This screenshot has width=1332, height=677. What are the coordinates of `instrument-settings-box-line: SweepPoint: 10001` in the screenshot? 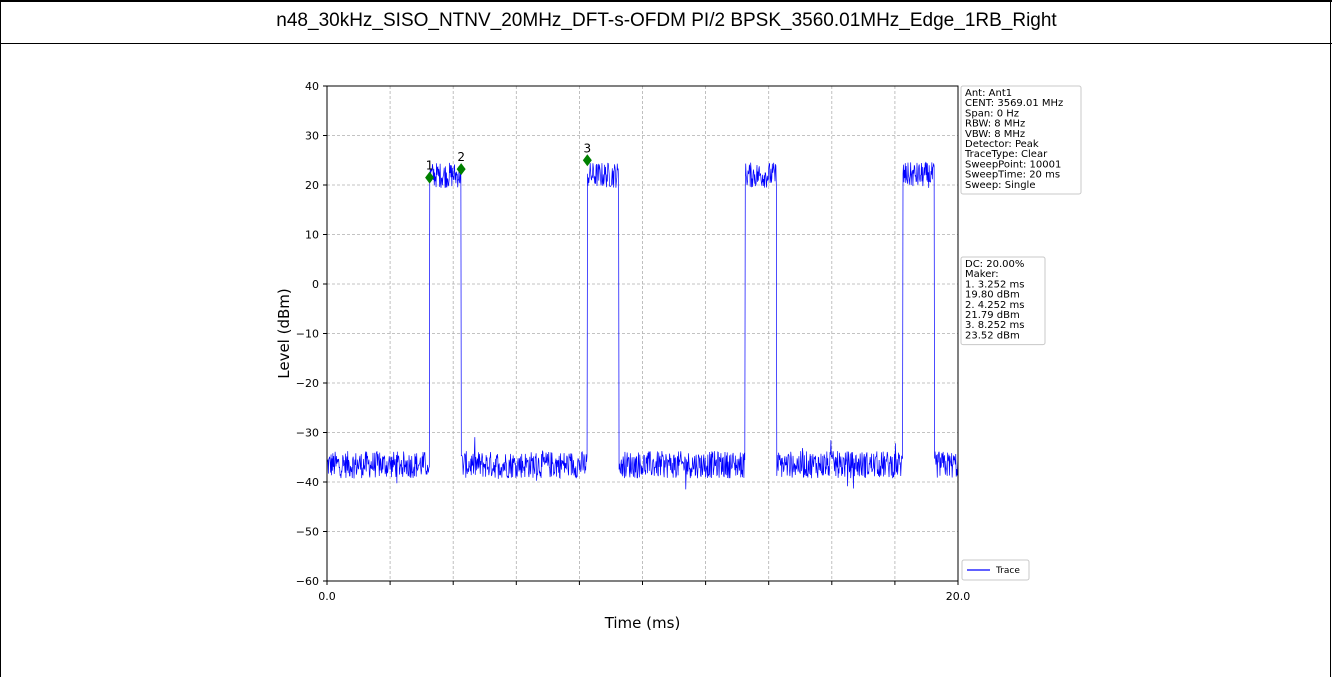 It's located at (1013, 164).